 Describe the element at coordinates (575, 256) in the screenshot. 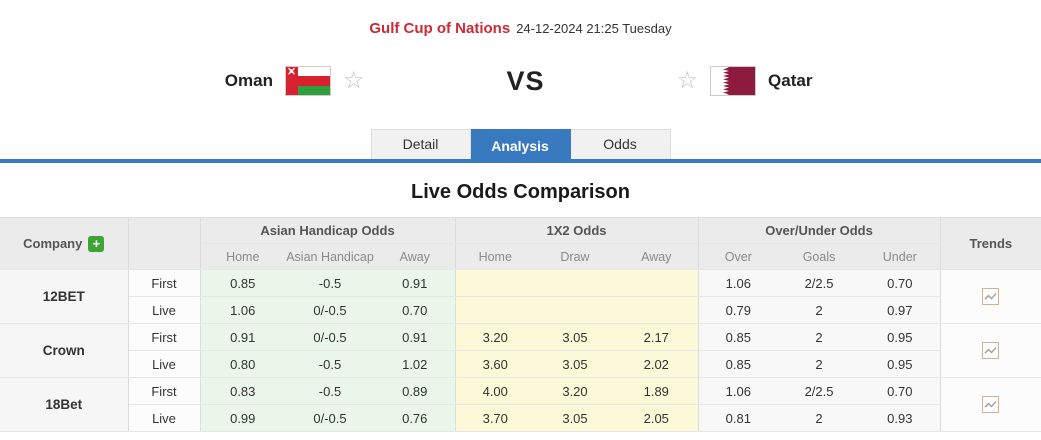

I see `1x2-draw-header: Draw` at that location.